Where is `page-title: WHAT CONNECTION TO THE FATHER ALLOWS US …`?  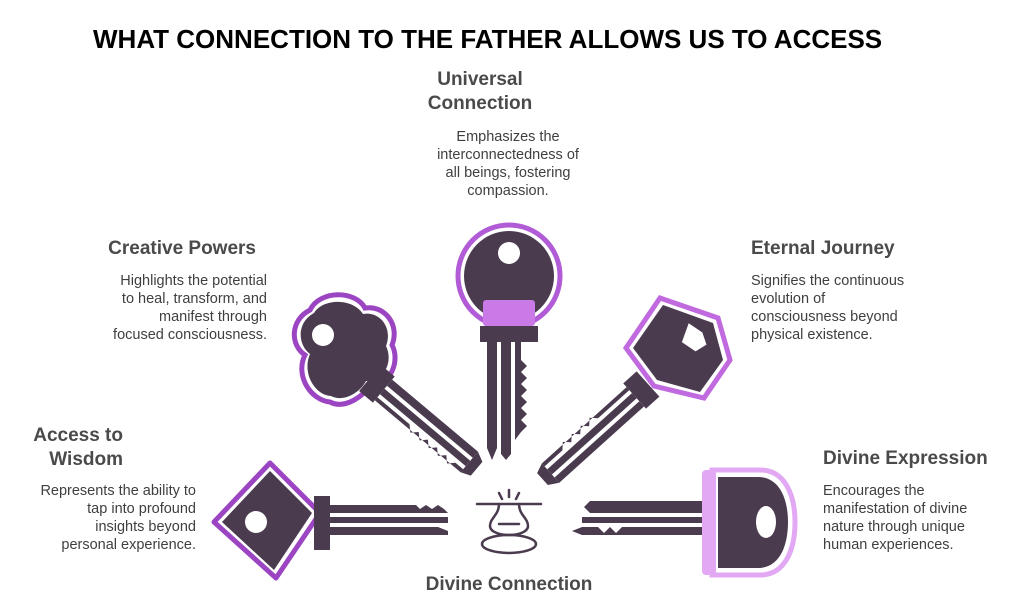 page-title: WHAT CONNECTION TO THE FATHER ALLOWS US … is located at coordinates (488, 39).